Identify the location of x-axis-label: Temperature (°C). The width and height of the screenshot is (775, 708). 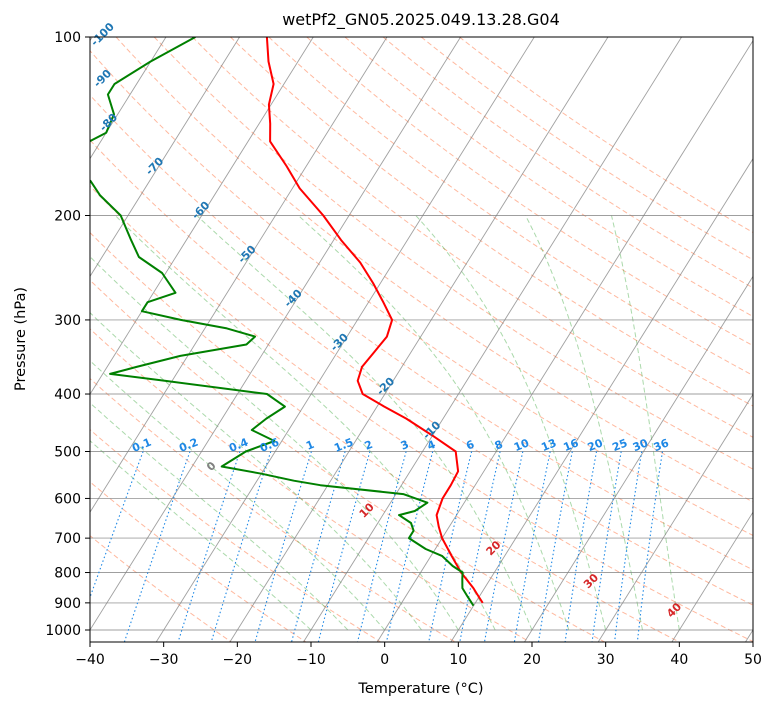
(420, 689).